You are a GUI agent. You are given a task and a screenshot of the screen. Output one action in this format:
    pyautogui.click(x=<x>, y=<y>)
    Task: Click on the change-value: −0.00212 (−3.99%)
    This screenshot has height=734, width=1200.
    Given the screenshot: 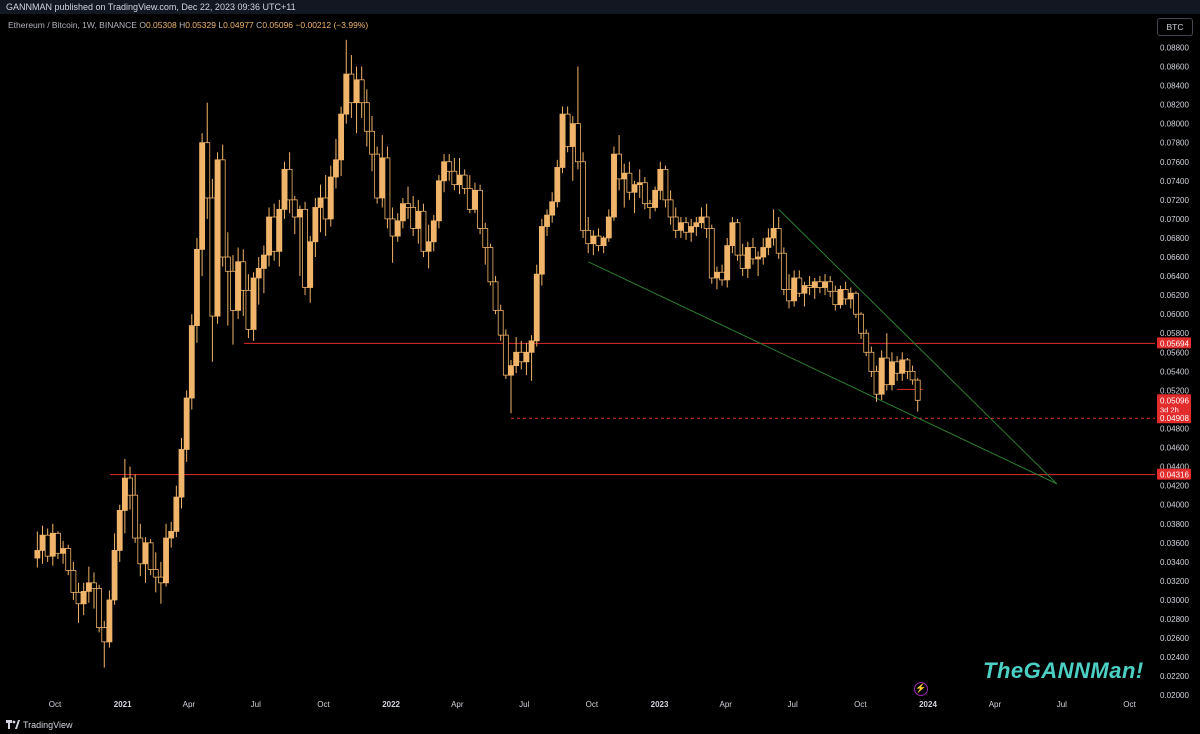 What is the action you would take?
    pyautogui.click(x=332, y=25)
    